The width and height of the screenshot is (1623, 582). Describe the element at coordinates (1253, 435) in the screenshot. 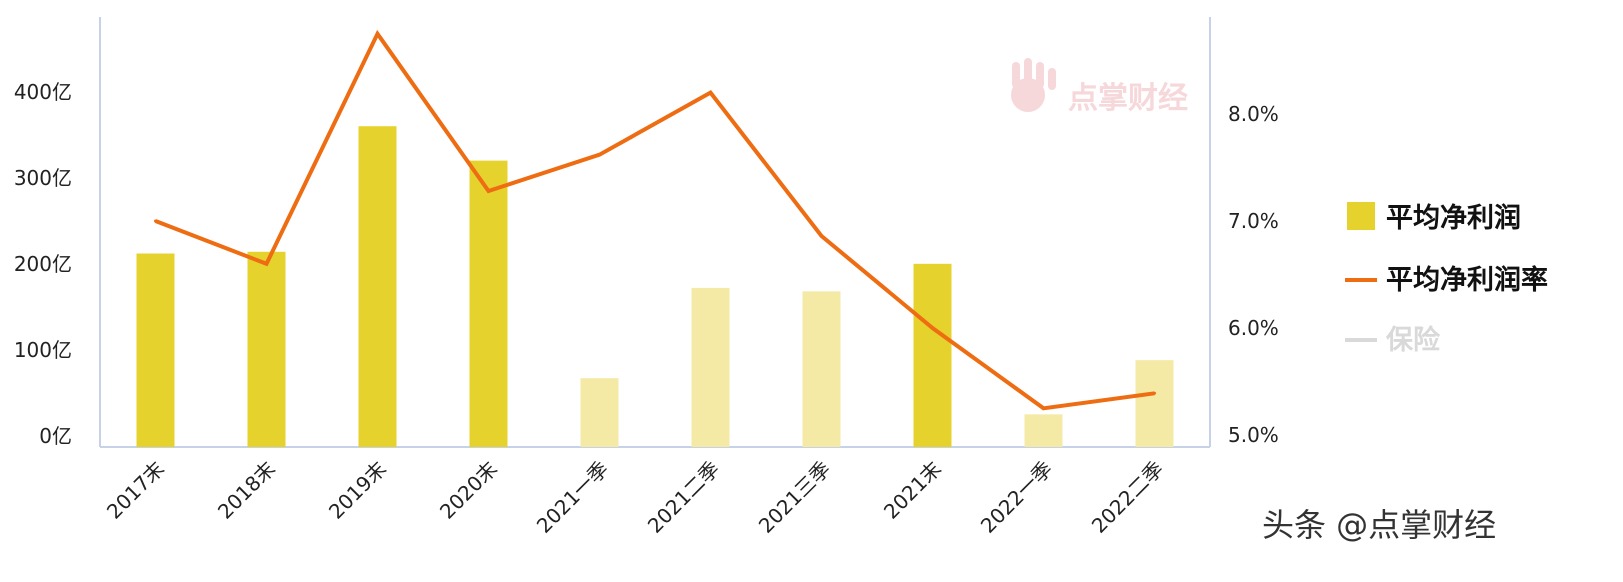

I see `right-tick-label: 5.0%` at that location.